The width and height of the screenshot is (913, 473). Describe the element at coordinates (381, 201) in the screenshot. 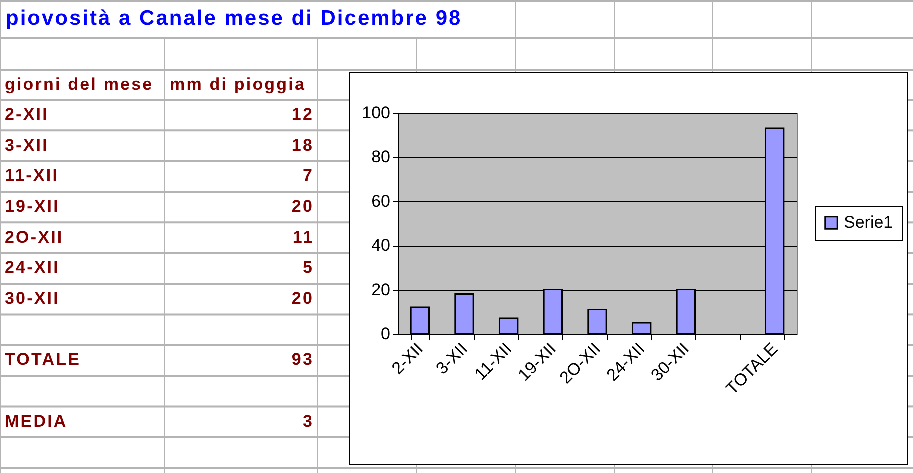

I see `y-tick-label: 60` at that location.